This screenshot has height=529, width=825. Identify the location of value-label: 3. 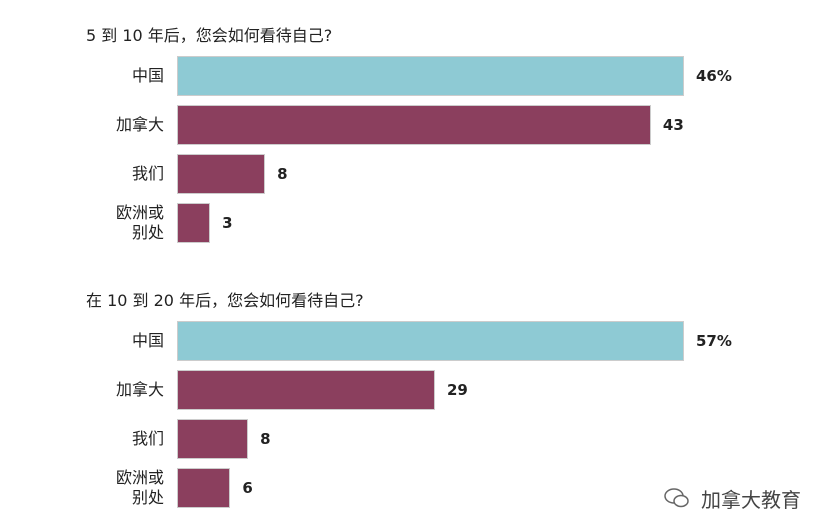
(227, 223).